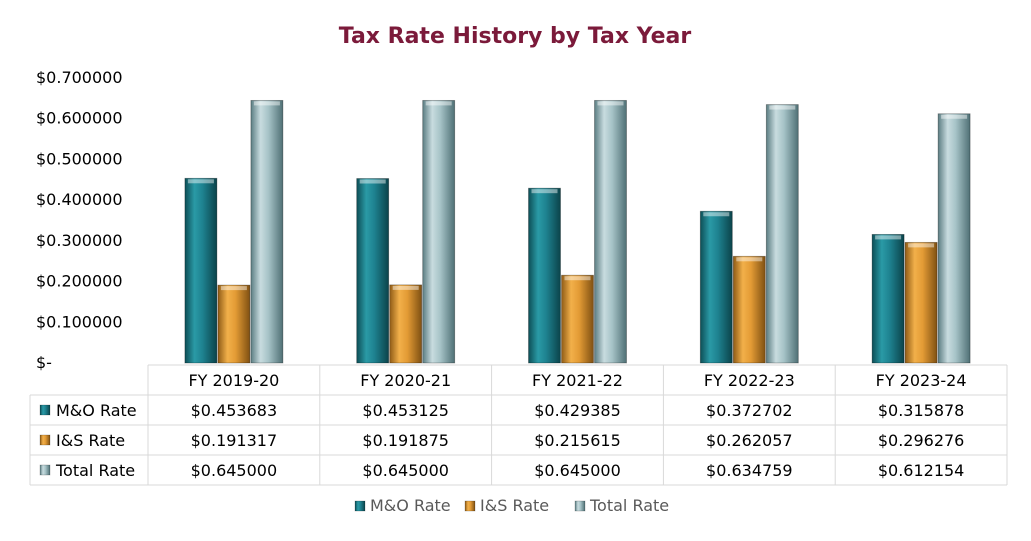 The width and height of the screenshot is (1031, 541). What do you see at coordinates (410, 505) in the screenshot?
I see `legend-label: M&O Rate` at bounding box center [410, 505].